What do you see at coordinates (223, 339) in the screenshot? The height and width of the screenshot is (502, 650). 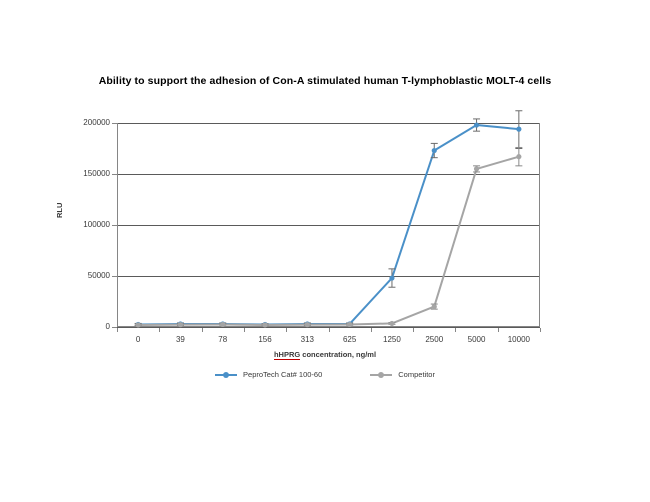 I see `x-axis-tick-label: 78` at bounding box center [223, 339].